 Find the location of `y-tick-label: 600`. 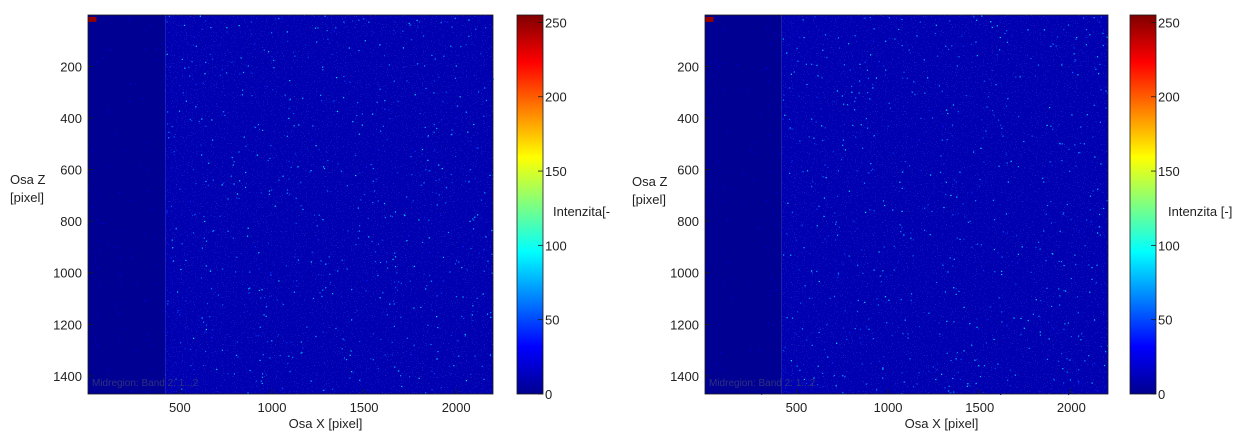

y-tick-label: 600 is located at coordinates (71, 170).